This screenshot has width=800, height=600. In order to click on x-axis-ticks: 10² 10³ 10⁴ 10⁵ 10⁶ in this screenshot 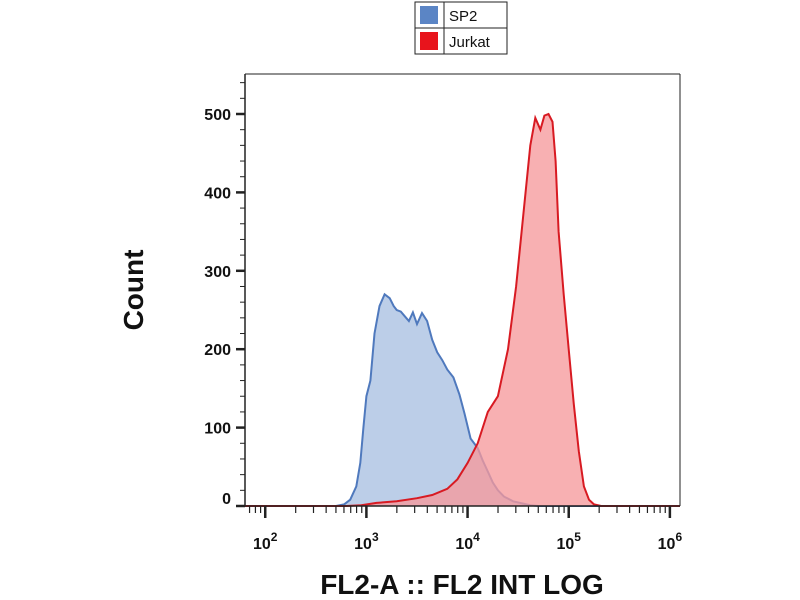, I will do `click(465, 529)`.